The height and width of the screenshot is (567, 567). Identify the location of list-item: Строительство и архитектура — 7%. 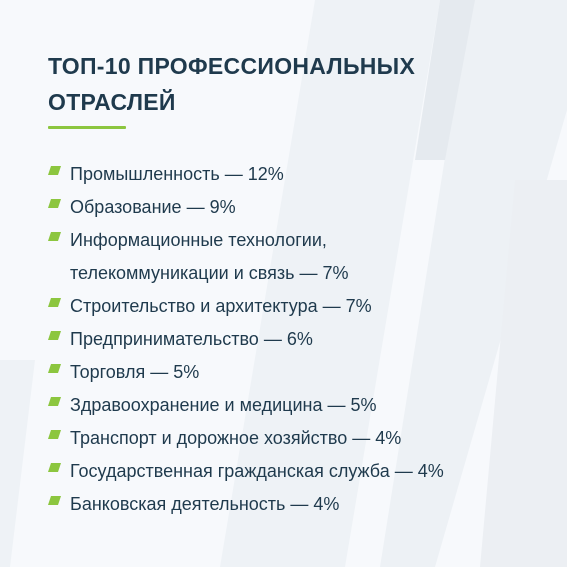
(298, 306).